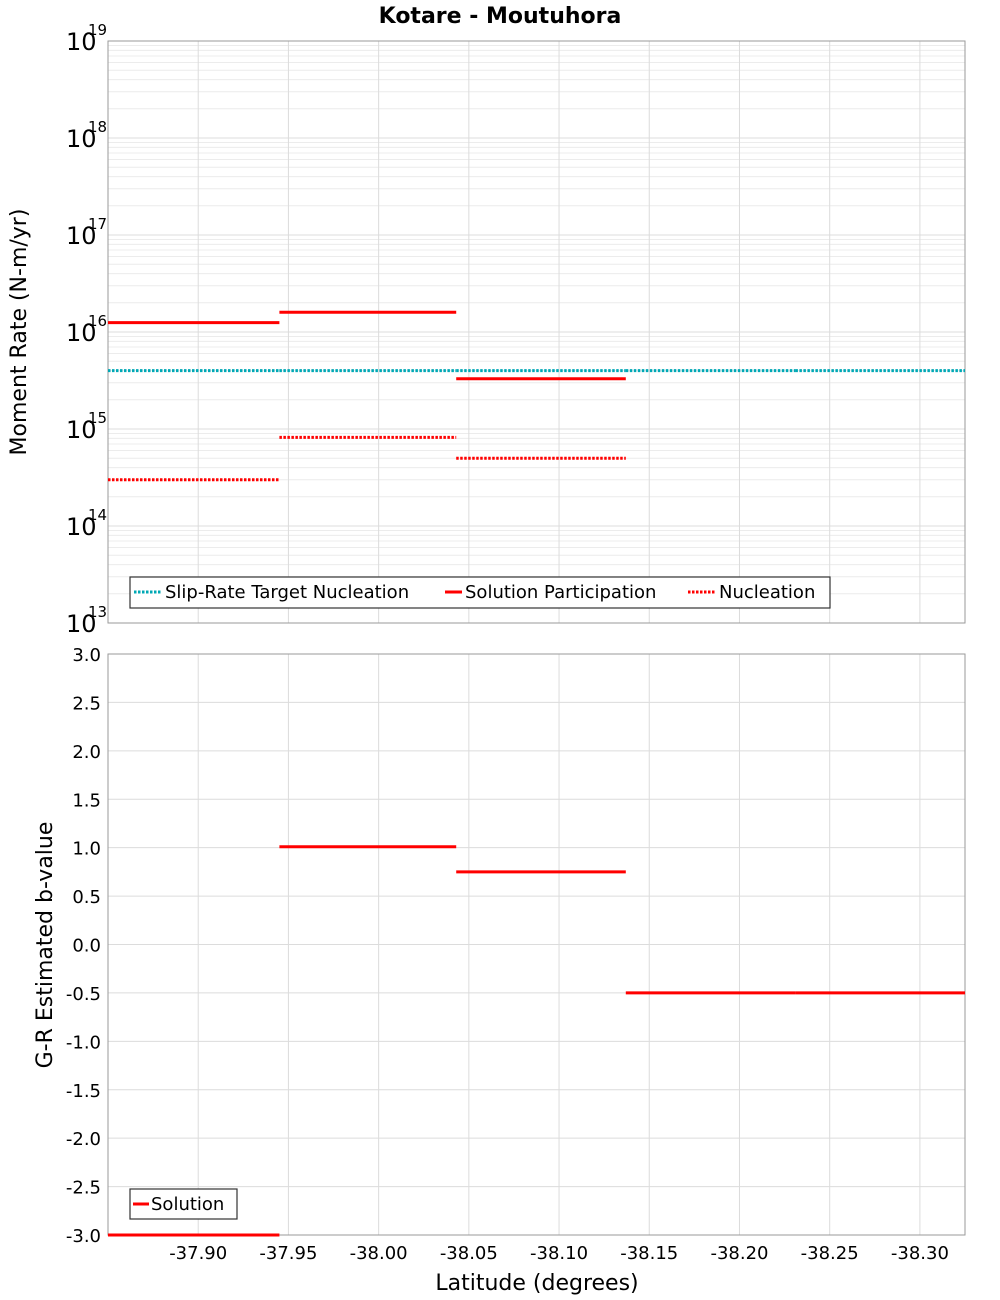 This screenshot has width=1000, height=1300. Describe the element at coordinates (920, 1253) in the screenshot. I see `latitude-x-tick-label: -38.30` at that location.